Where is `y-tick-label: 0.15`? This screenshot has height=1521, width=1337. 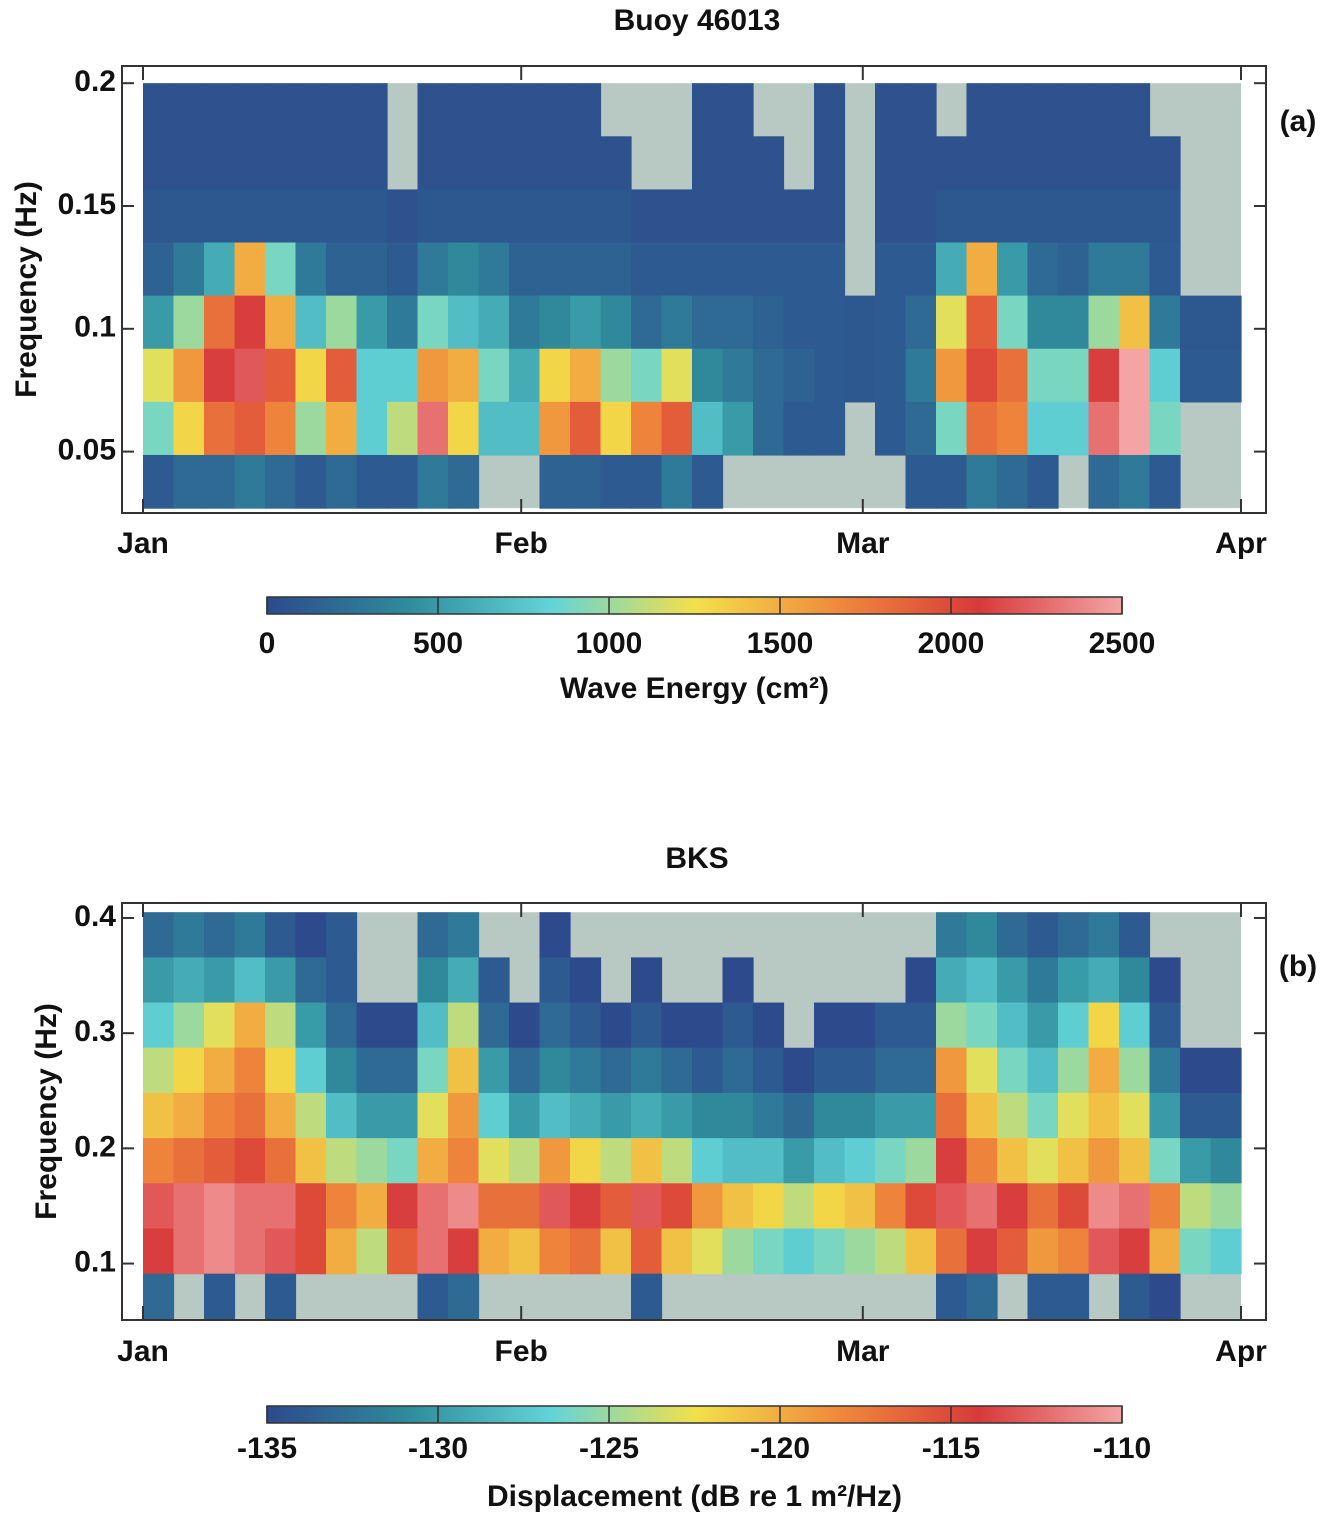
y-tick-label: 0.15 is located at coordinates (87, 204).